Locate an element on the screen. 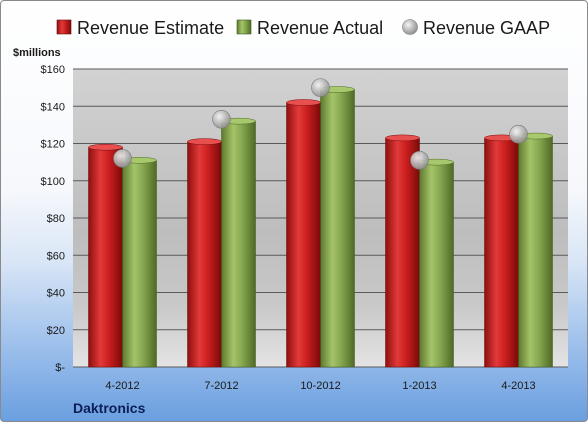 The height and width of the screenshot is (422, 588). y-tick-label: $20 is located at coordinates (56, 331).